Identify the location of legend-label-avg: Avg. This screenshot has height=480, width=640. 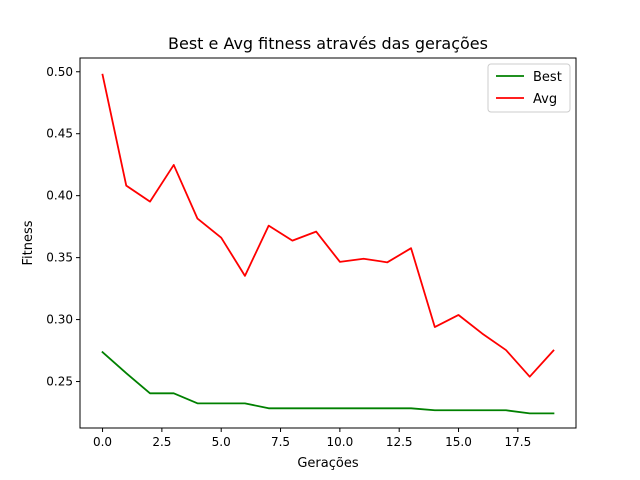
(545, 99).